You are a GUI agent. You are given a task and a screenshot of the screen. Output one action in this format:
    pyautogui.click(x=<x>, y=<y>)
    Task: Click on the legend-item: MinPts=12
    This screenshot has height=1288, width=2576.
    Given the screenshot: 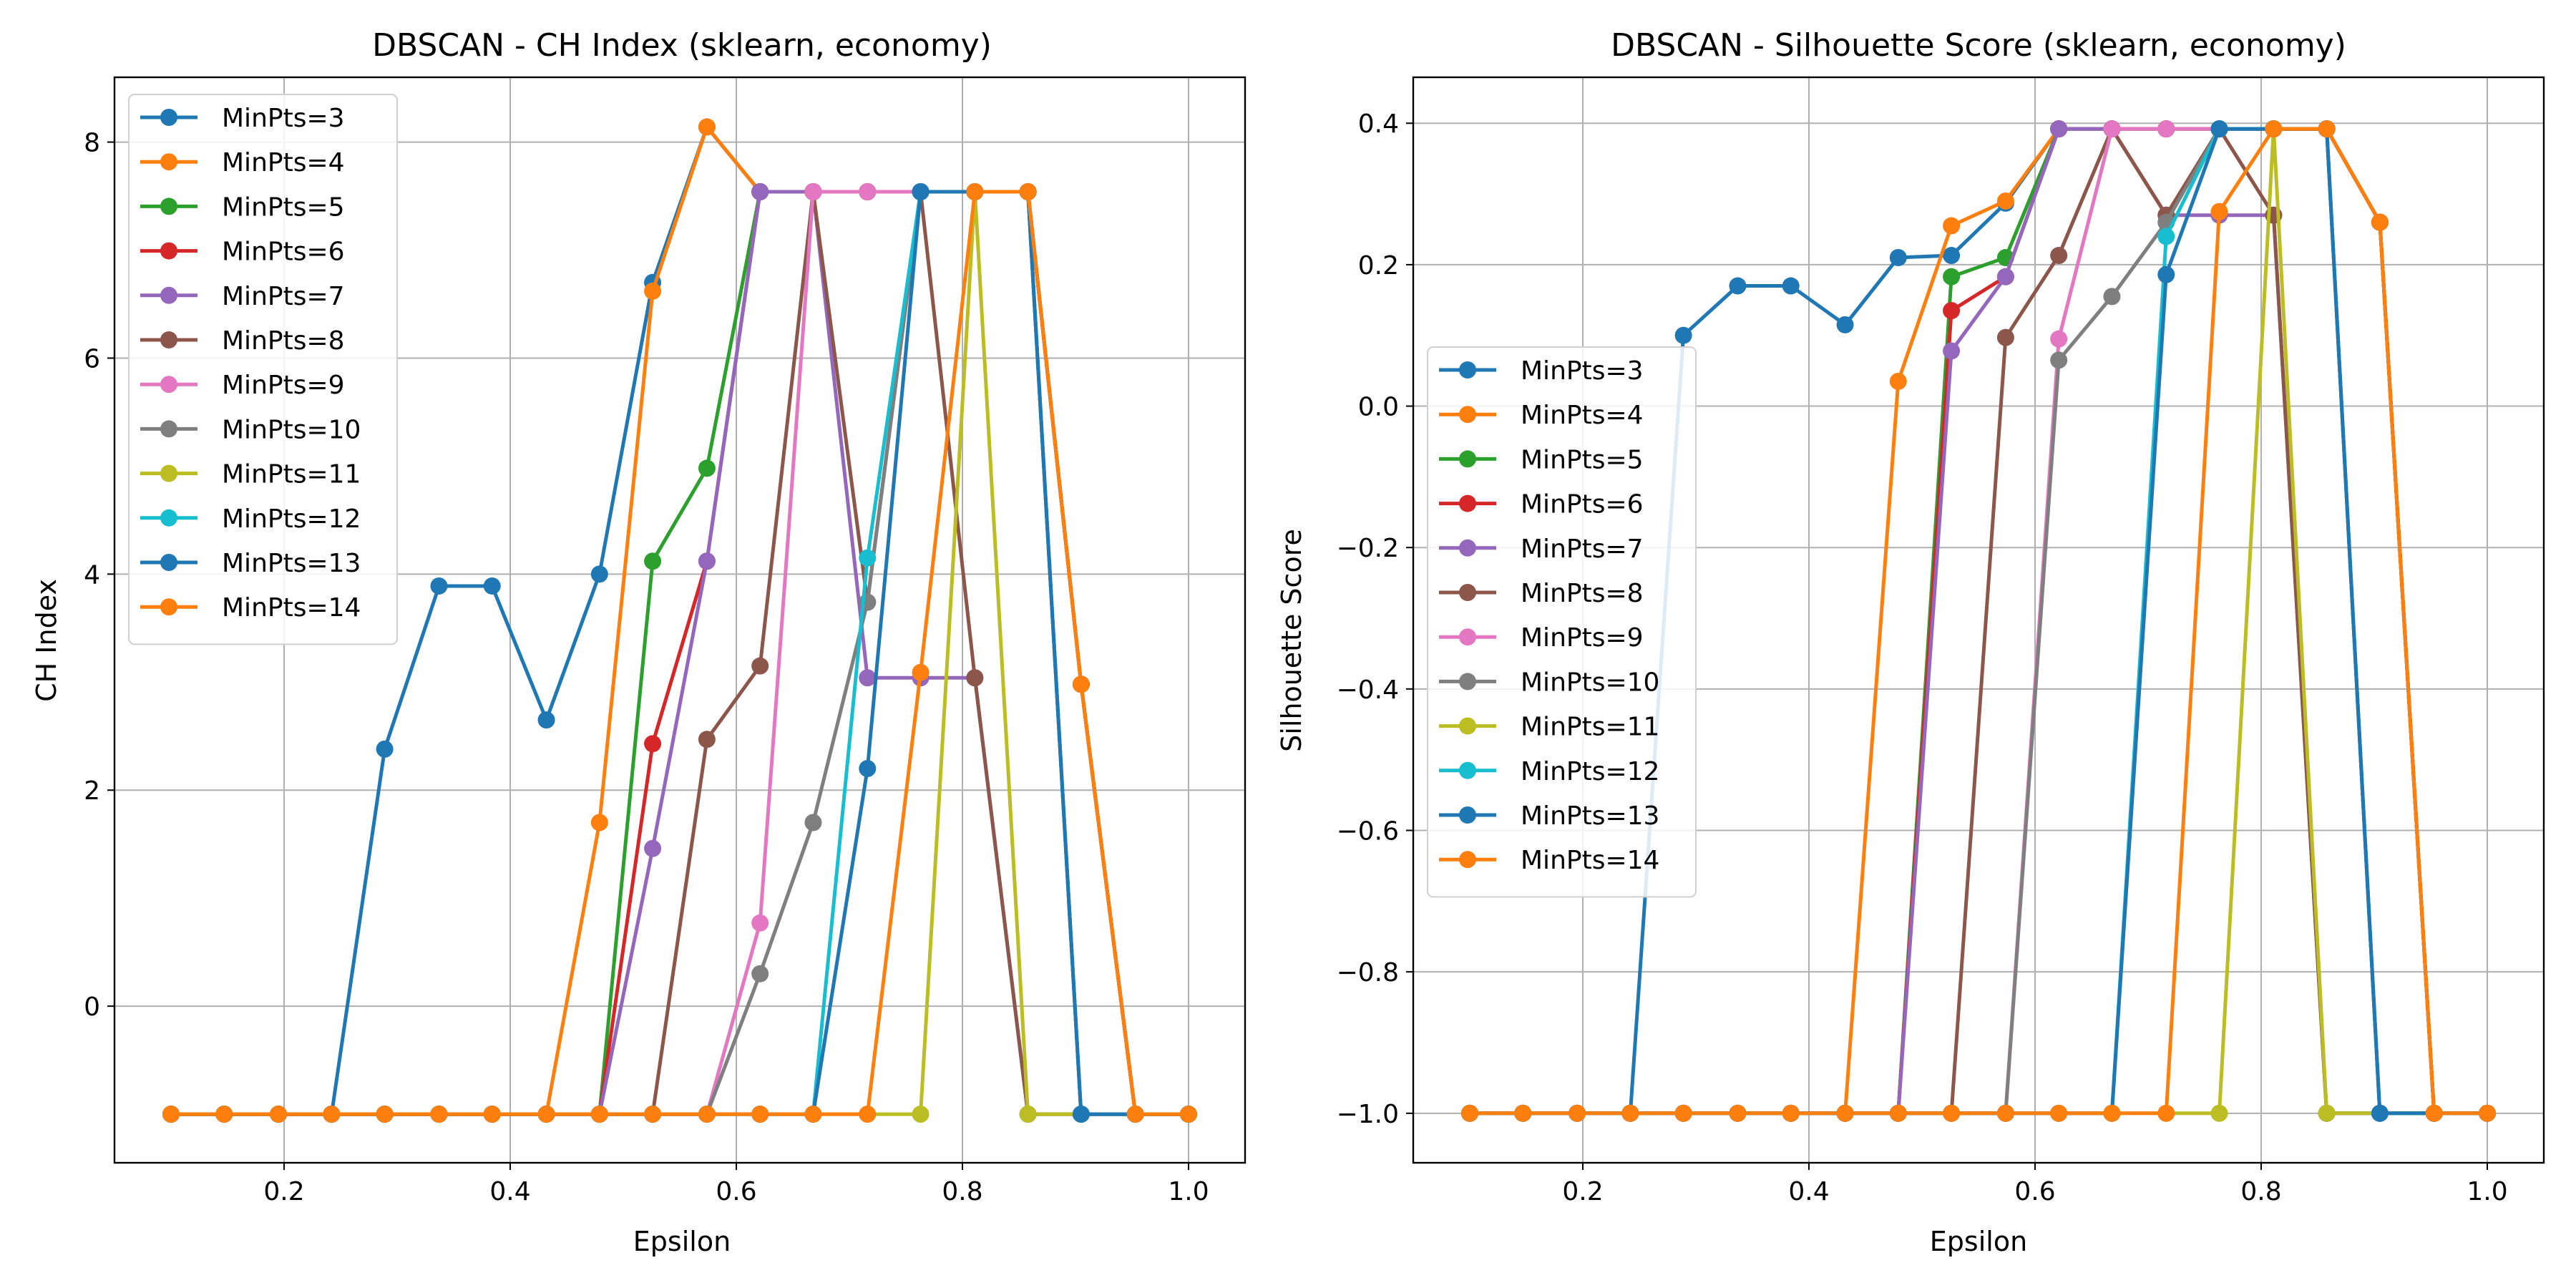 What is the action you would take?
    pyautogui.click(x=250, y=519)
    